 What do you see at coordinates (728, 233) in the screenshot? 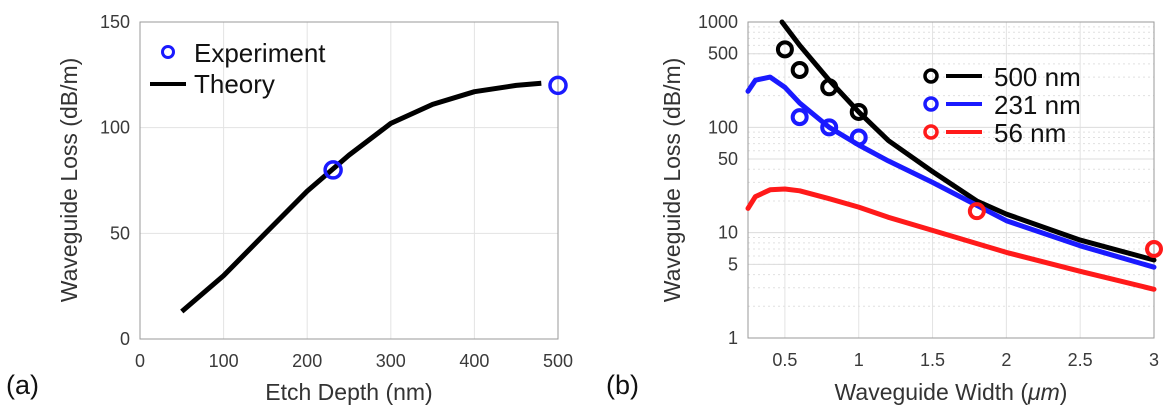
I see `panel-b-y-tick-label: 10` at bounding box center [728, 233].